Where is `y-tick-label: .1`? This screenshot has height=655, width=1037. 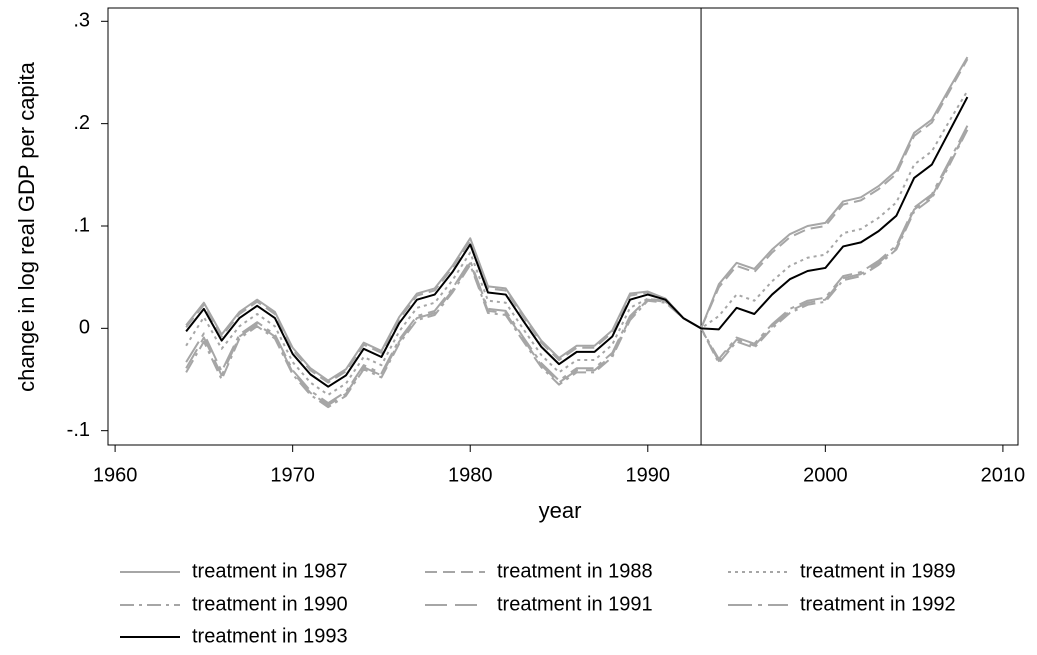 y-tick-label: .1 is located at coordinates (81, 225).